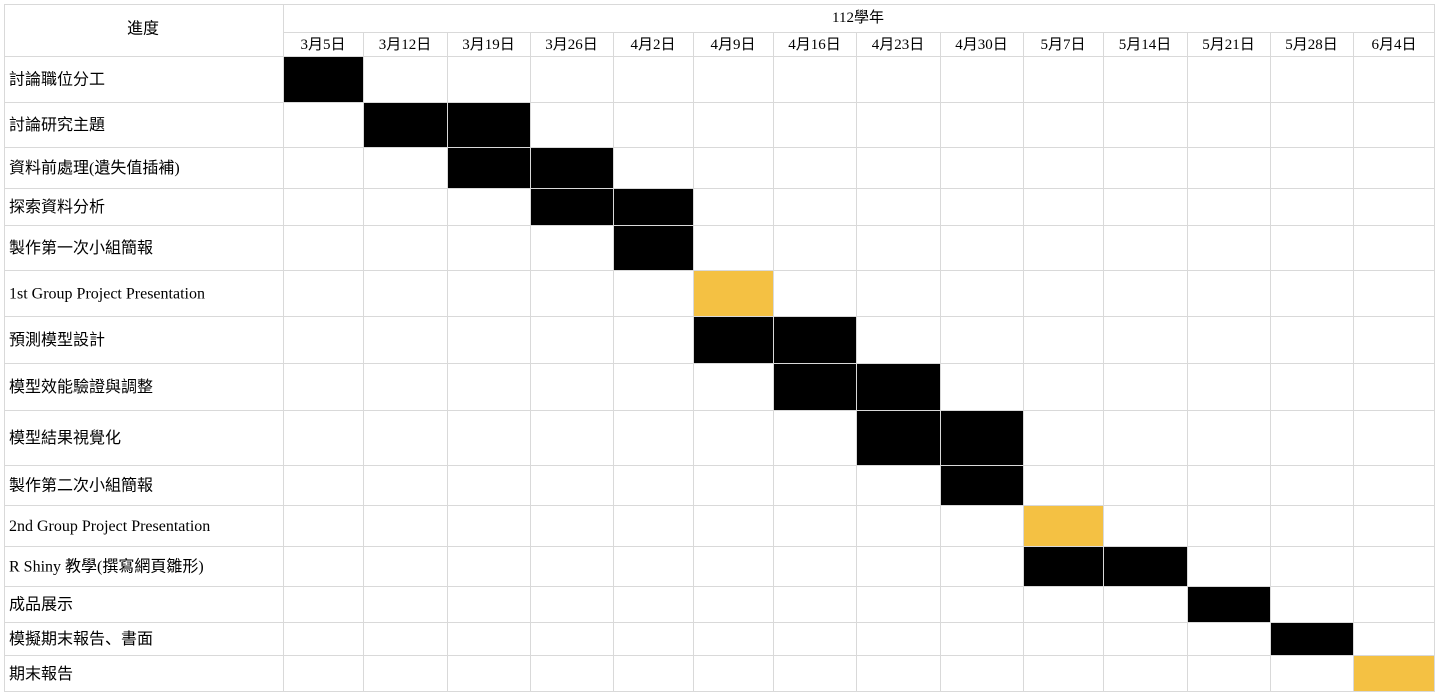 The image size is (1438, 696). Describe the element at coordinates (858, 17) in the screenshot. I see `year-label: 112學年` at that location.